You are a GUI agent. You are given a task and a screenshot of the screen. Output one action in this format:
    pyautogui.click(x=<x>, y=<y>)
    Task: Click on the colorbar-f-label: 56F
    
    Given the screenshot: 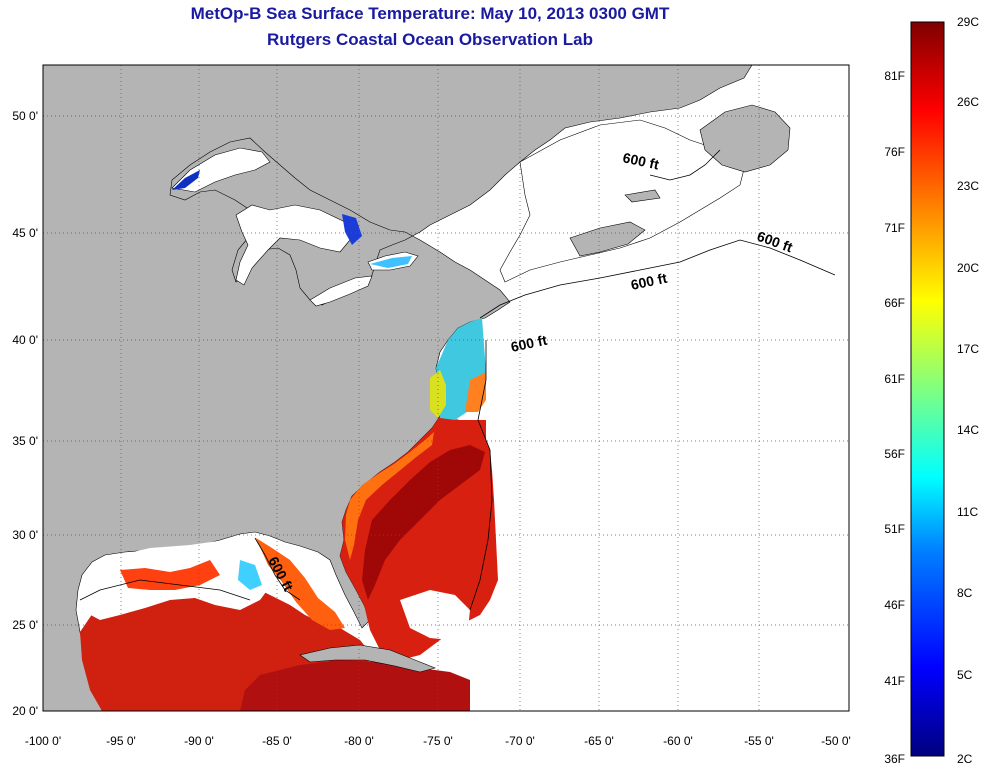 What is the action you would take?
    pyautogui.click(x=894, y=454)
    